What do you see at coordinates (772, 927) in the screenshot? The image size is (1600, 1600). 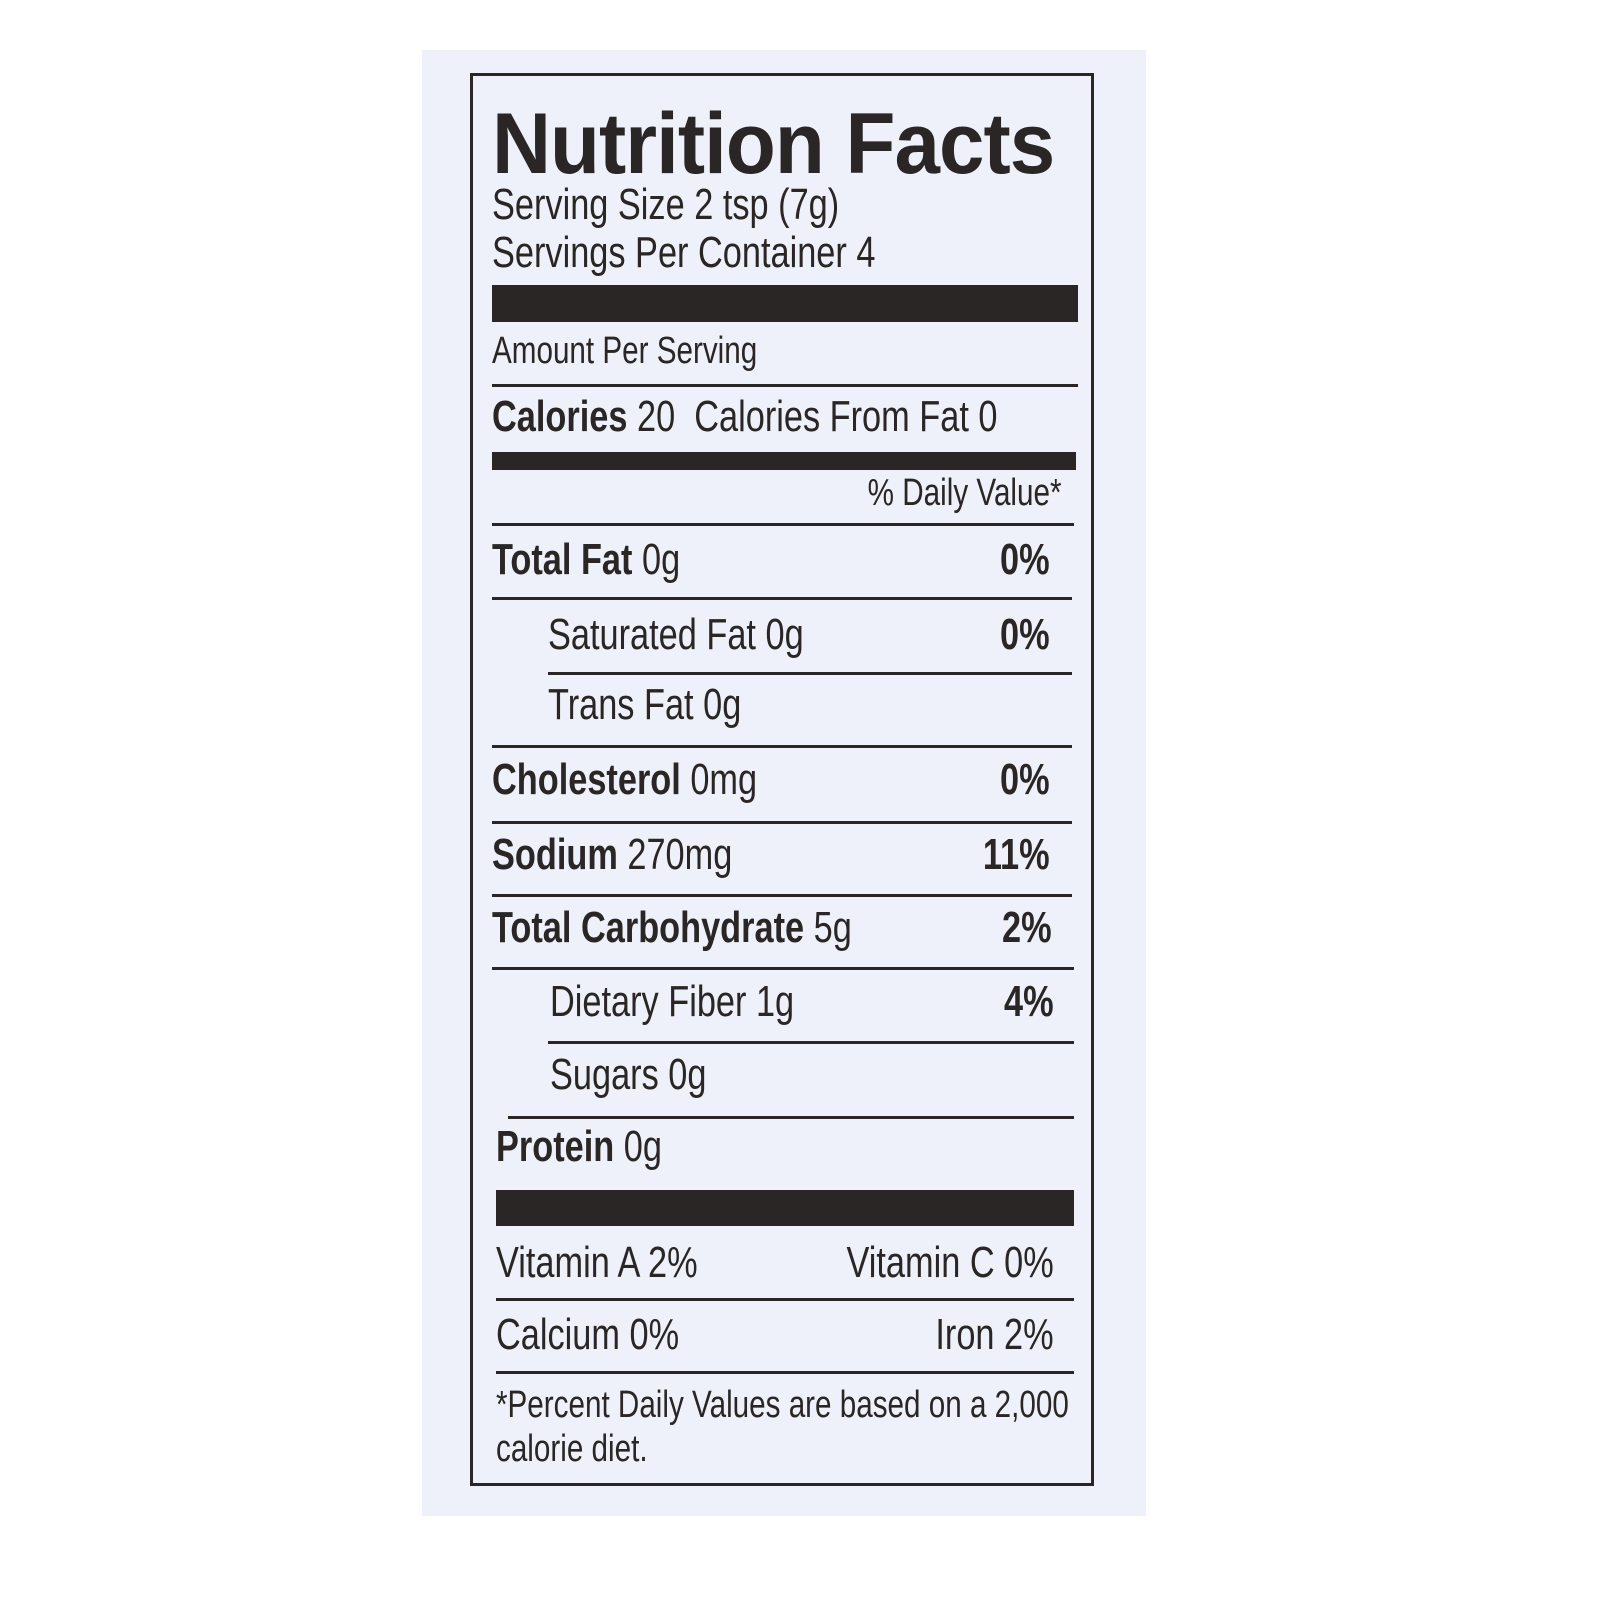 I see `nutrient-row-total-carbohydrate: Total Carbohydrate 5g 2%` at bounding box center [772, 927].